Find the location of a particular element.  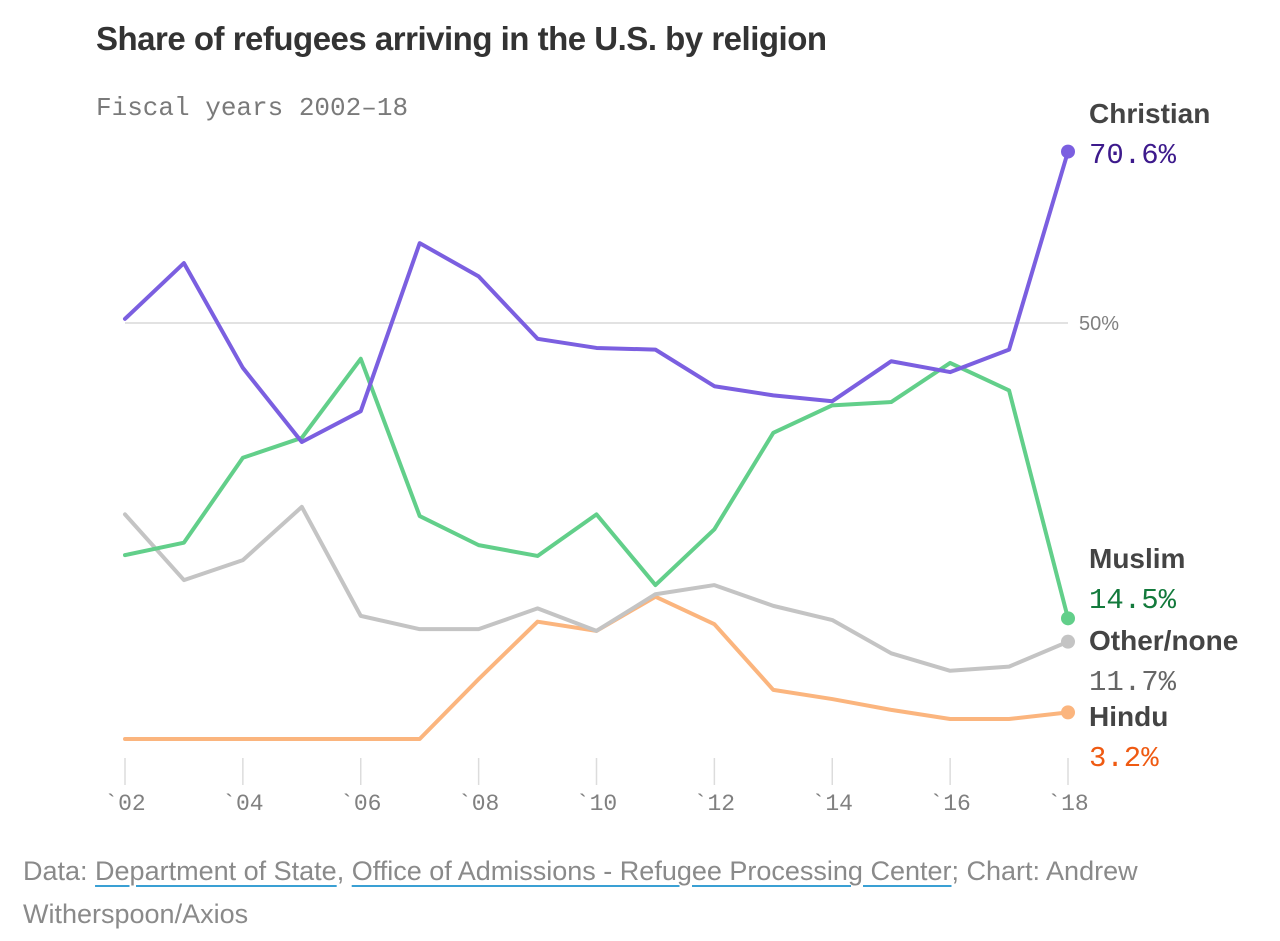

series-value-label-muslim: 14.5% is located at coordinates (1133, 600).